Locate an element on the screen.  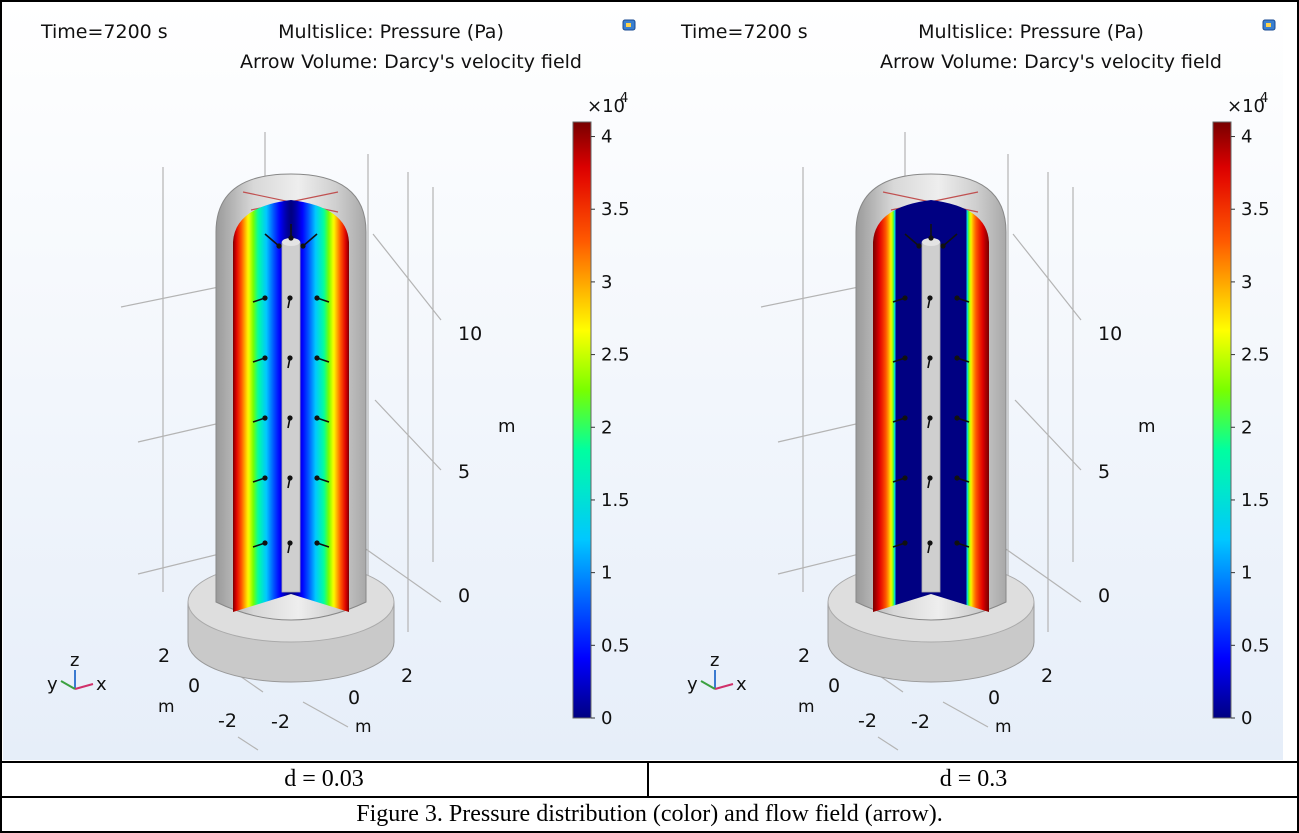
caption-case-left: d = 0.03 is located at coordinates (324, 779).